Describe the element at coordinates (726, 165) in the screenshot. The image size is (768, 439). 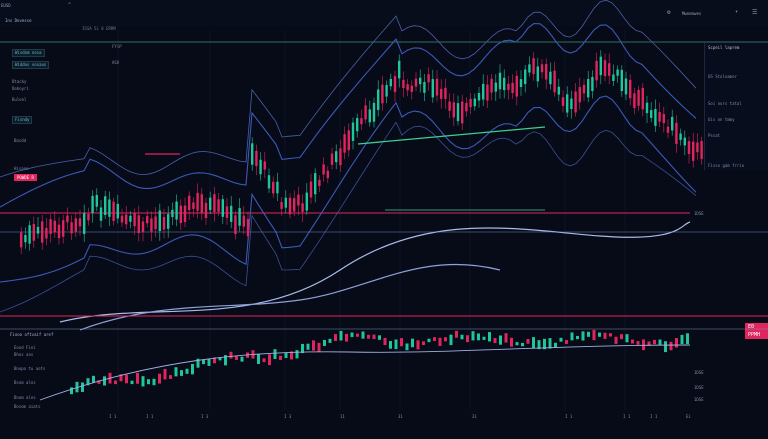
I see `side-panel-row-5: Fisso gam frrio` at that location.